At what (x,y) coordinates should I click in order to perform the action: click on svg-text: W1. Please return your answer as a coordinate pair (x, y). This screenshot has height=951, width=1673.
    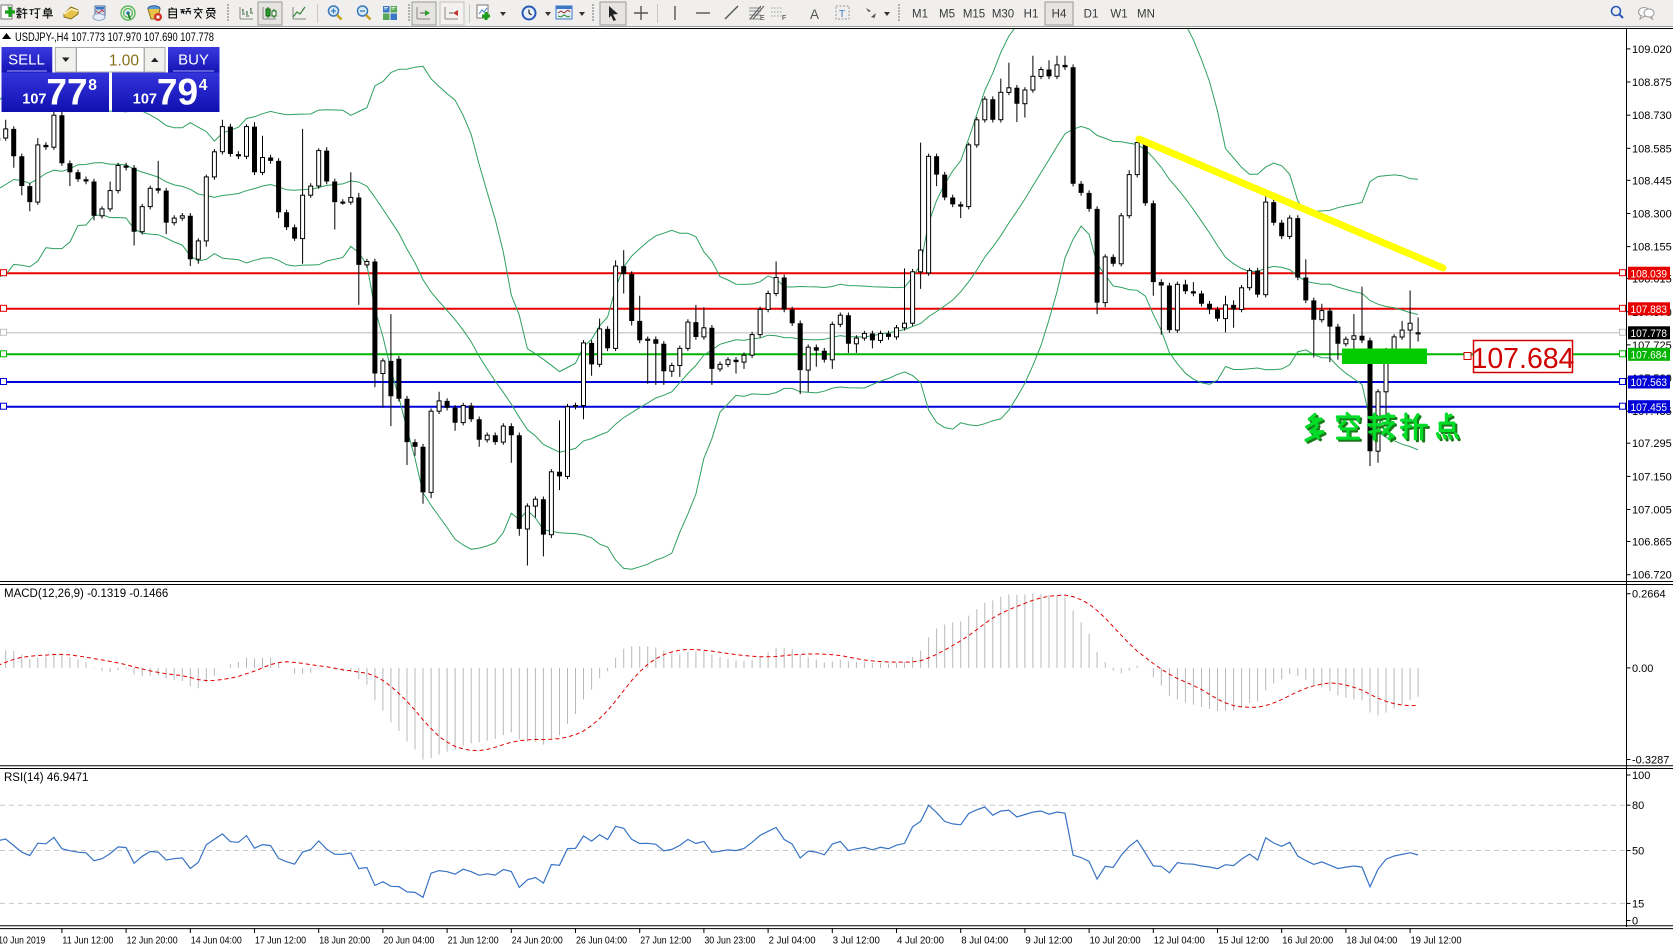
    Looking at the image, I should click on (1118, 15).